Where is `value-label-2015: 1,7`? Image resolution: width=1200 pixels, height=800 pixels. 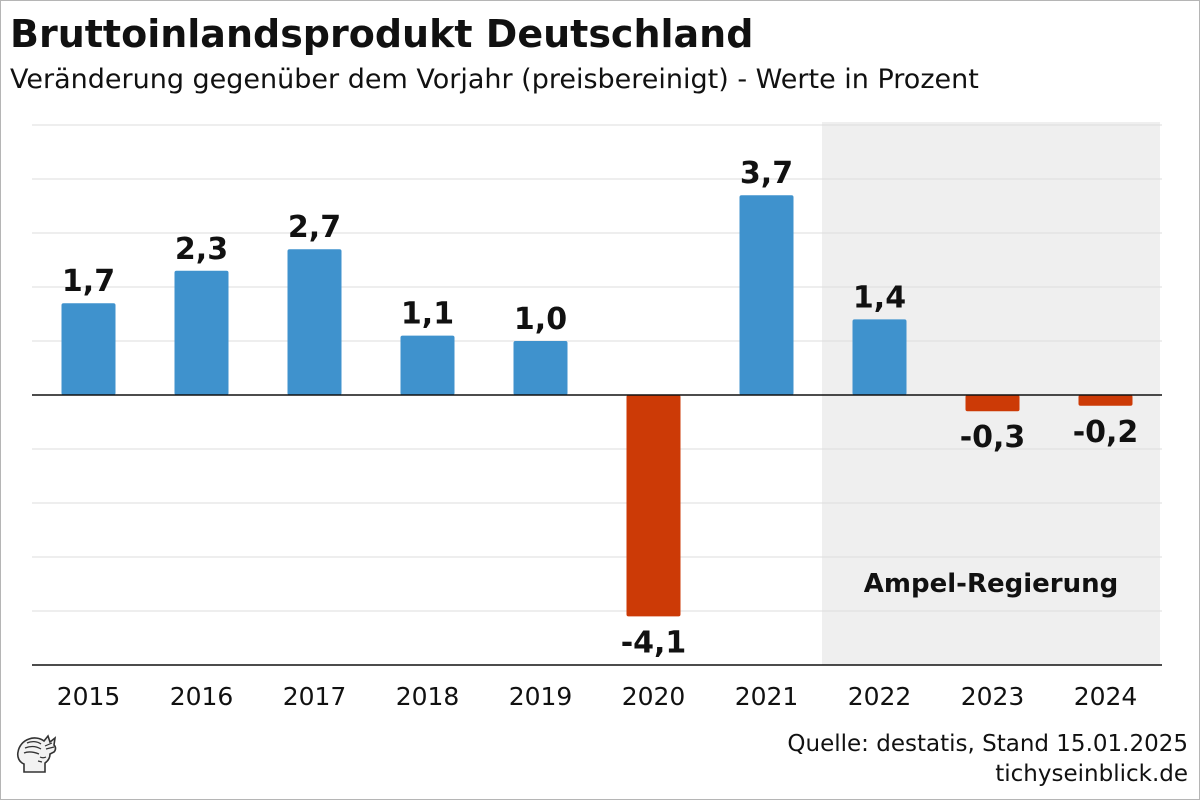
value-label-2015: 1,7 is located at coordinates (88, 281).